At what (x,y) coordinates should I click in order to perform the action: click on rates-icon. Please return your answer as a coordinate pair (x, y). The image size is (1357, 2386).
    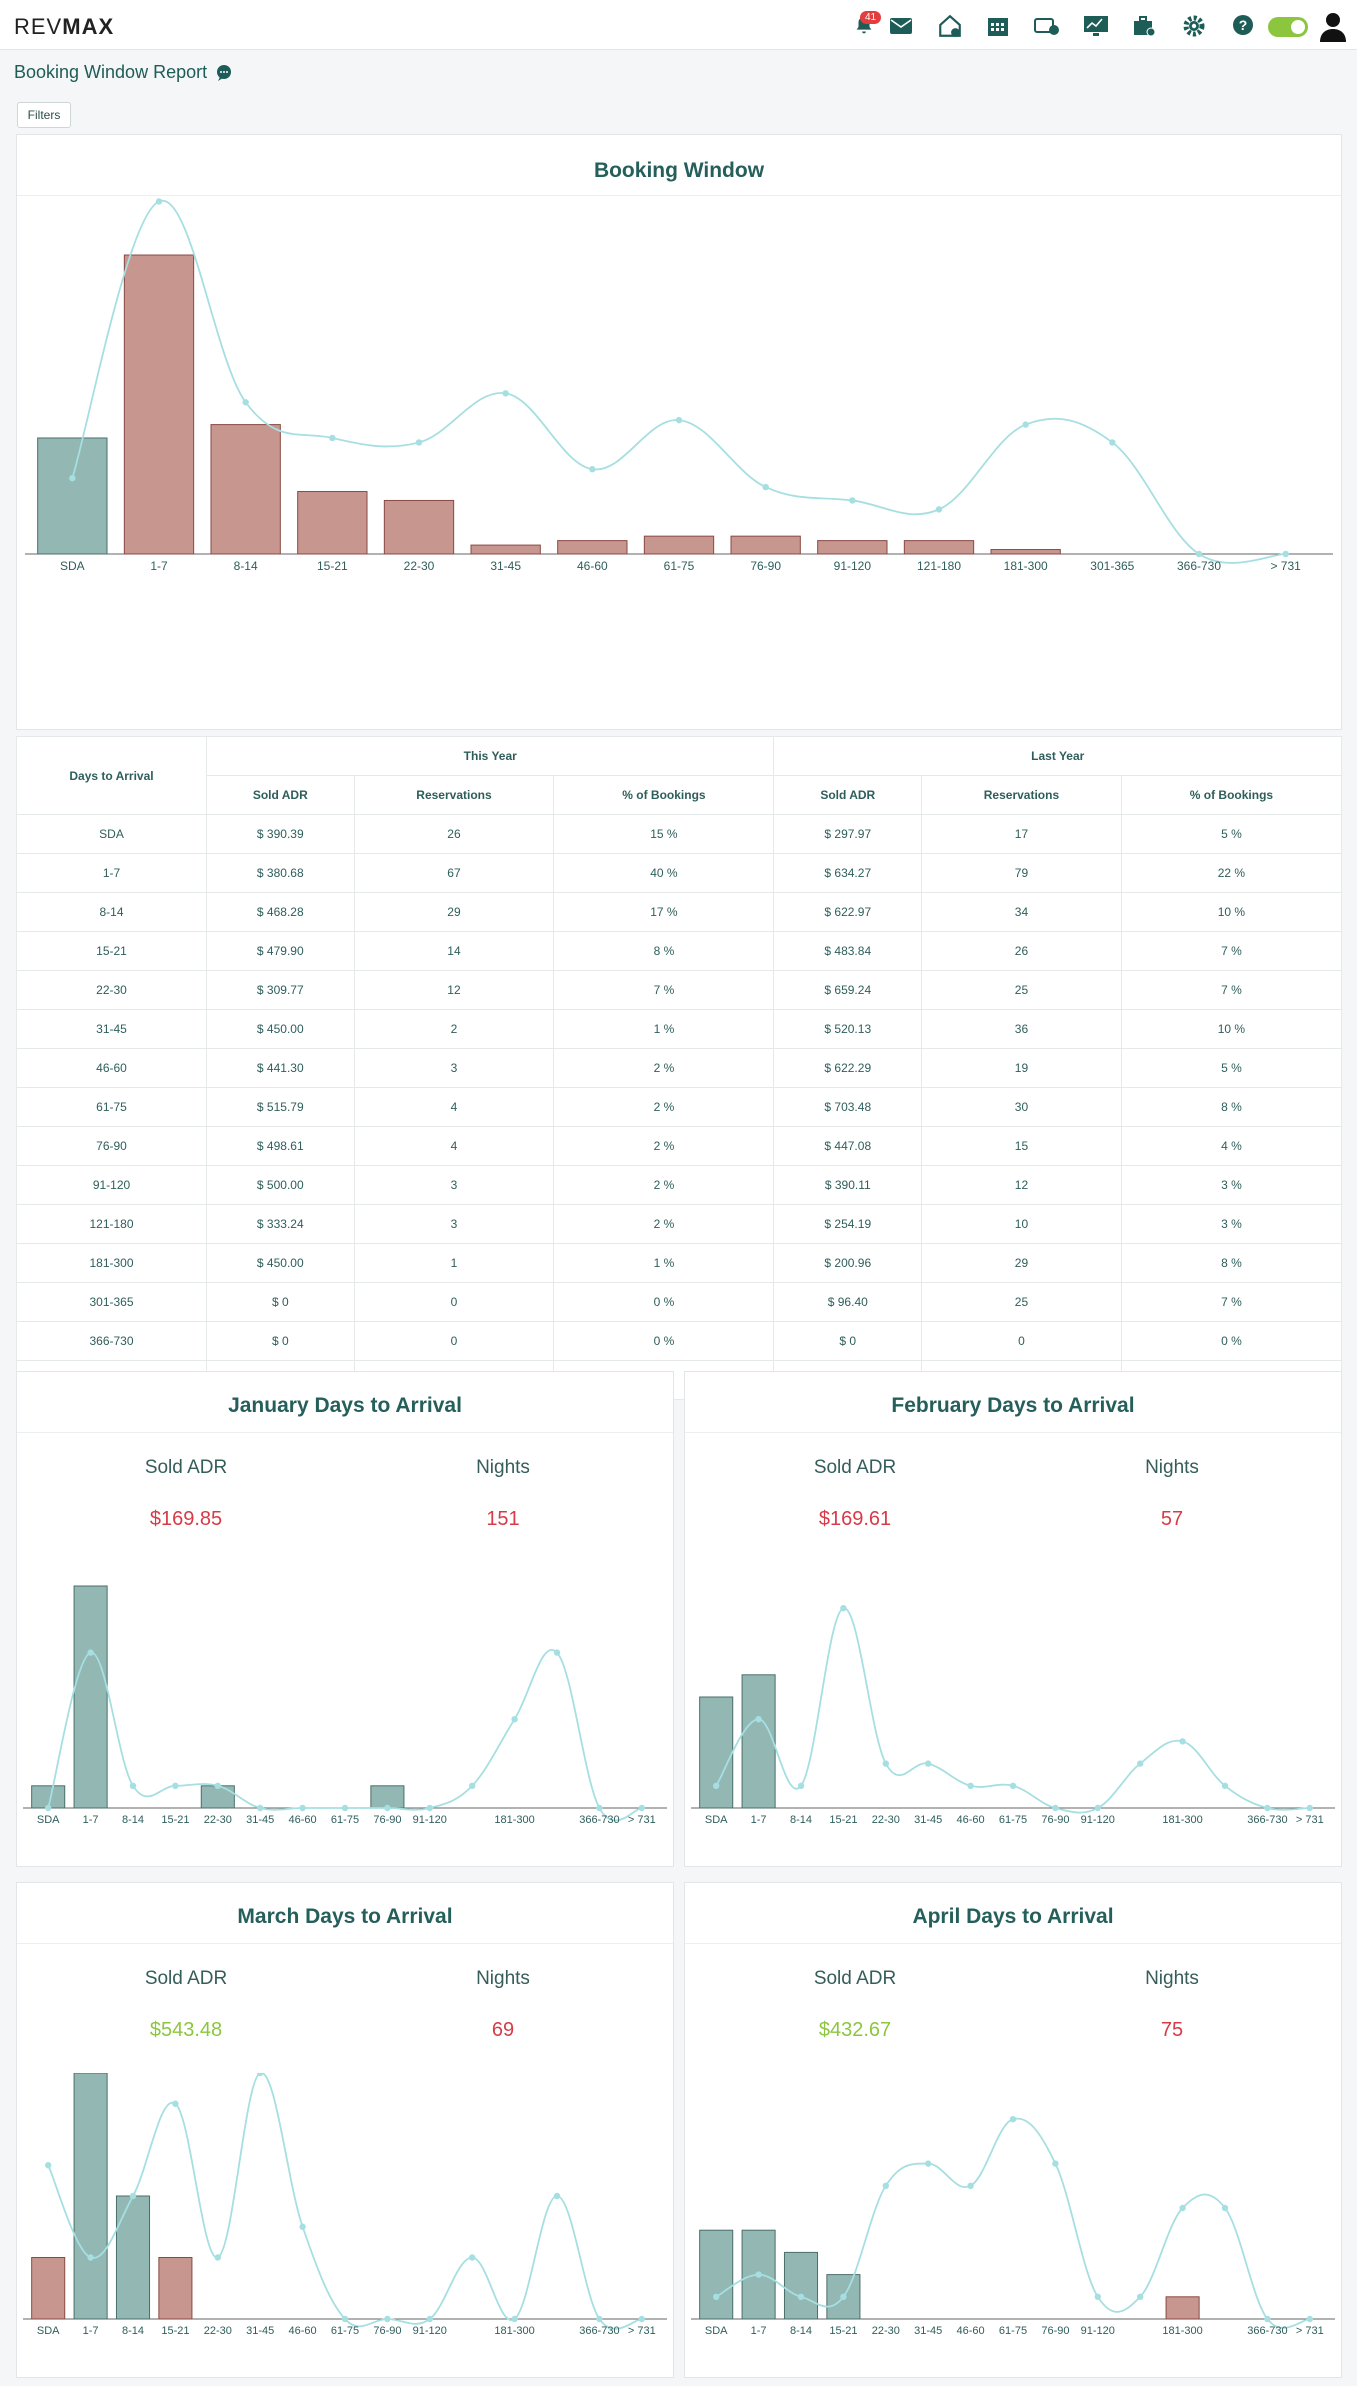
    Looking at the image, I should click on (1047, 26).